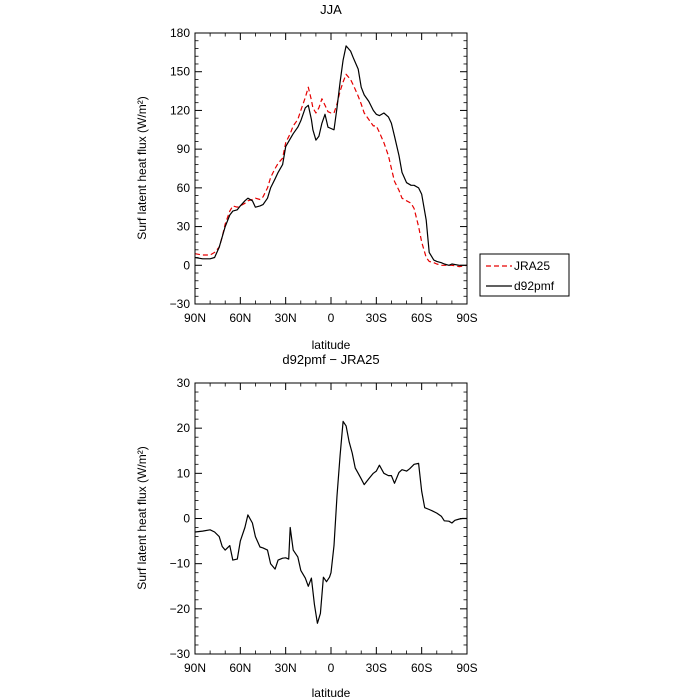 This screenshot has height=700, width=700. What do you see at coordinates (184, 188) in the screenshot?
I see `ytick-label: 60` at bounding box center [184, 188].